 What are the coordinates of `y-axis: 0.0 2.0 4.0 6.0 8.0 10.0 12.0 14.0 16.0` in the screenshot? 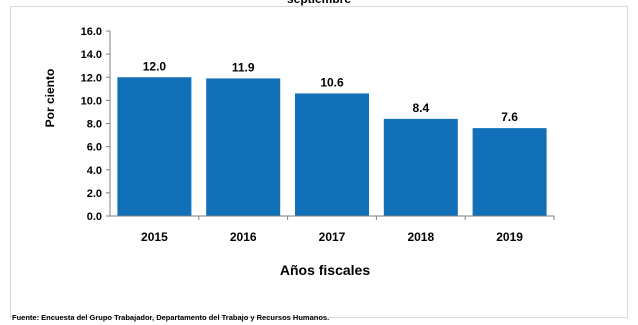 It's located at (96, 124).